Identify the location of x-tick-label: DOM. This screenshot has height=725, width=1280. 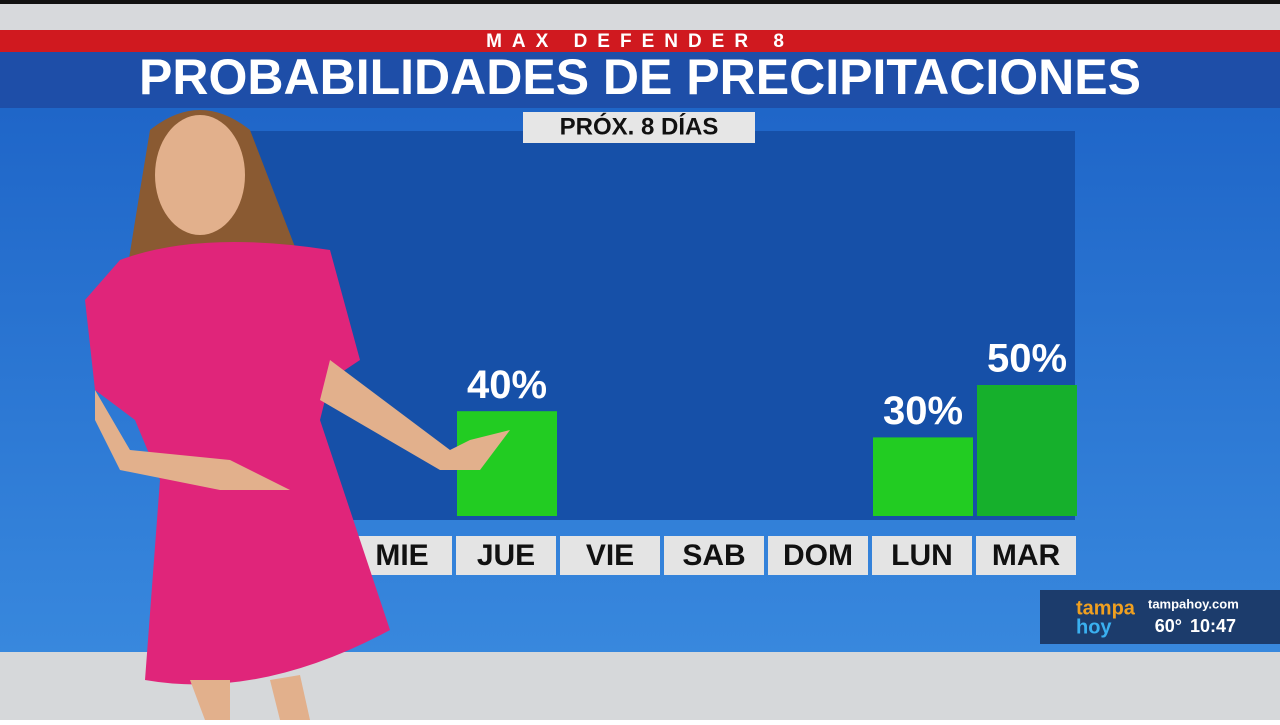
(818, 555).